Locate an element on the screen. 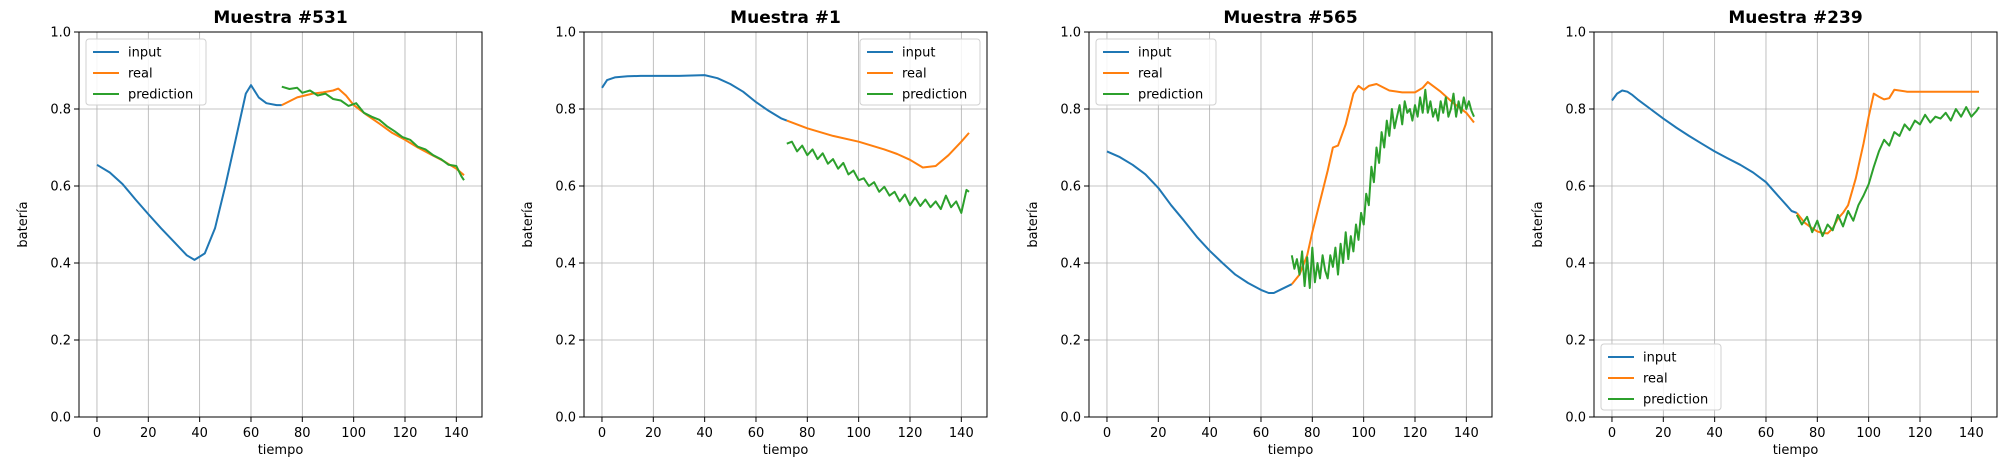  chart-title: Muestra #565 is located at coordinates (1290, 18).